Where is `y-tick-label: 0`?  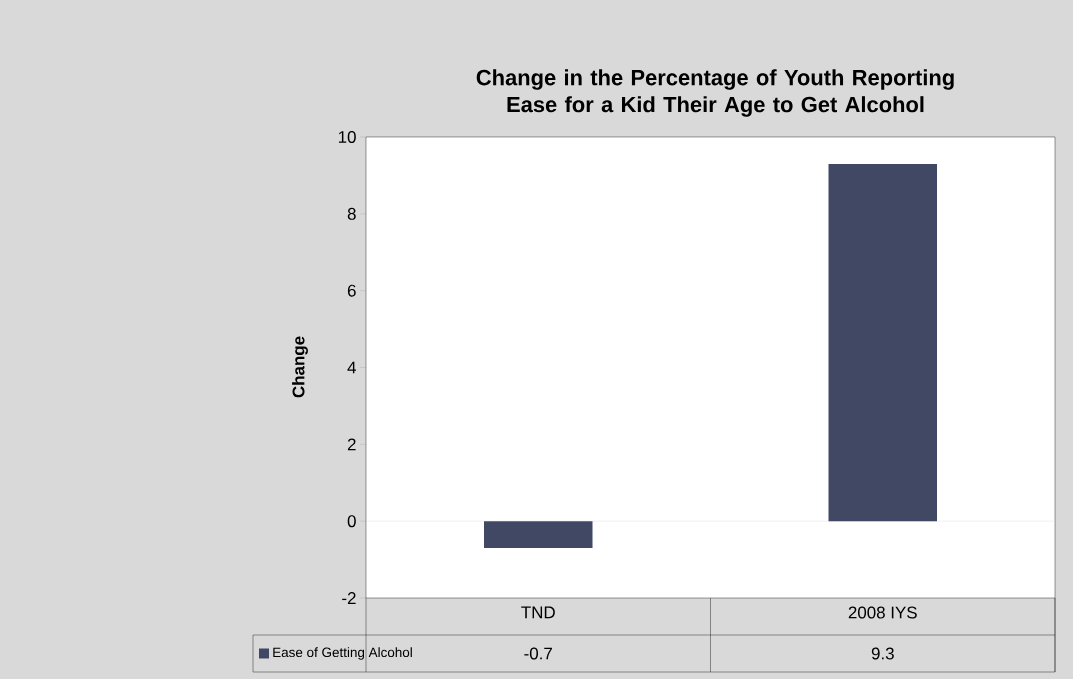
y-tick-label: 0 is located at coordinates (351, 521).